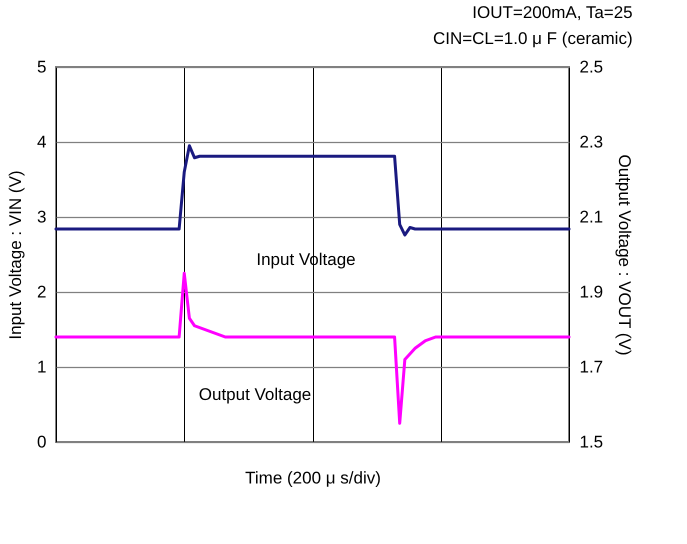 Image resolution: width=687 pixels, height=544 pixels. I want to click on y-tick-label: 0, so click(41, 442).